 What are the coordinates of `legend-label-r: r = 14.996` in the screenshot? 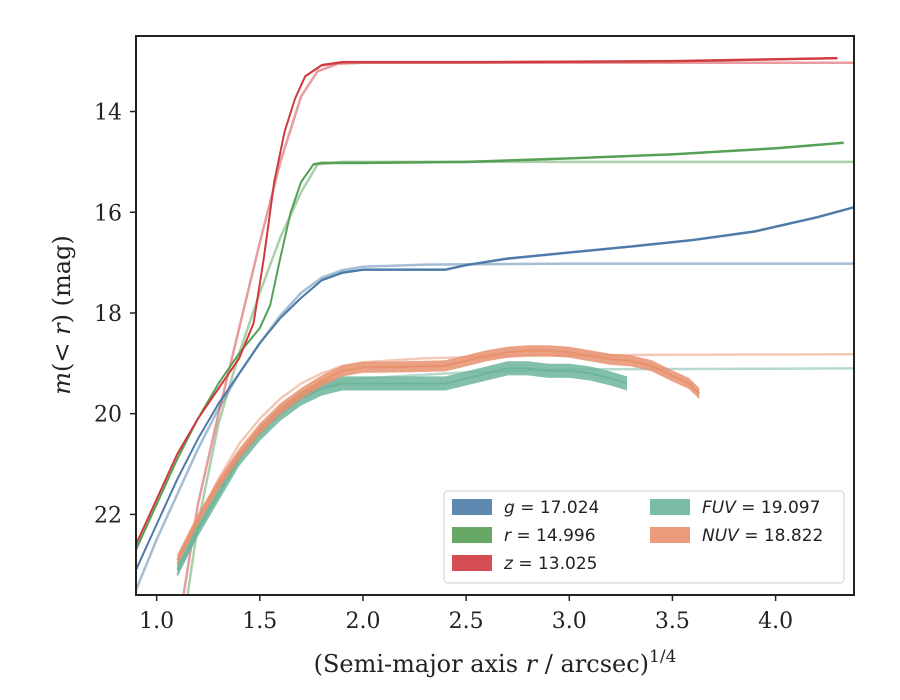 It's located at (550, 536).